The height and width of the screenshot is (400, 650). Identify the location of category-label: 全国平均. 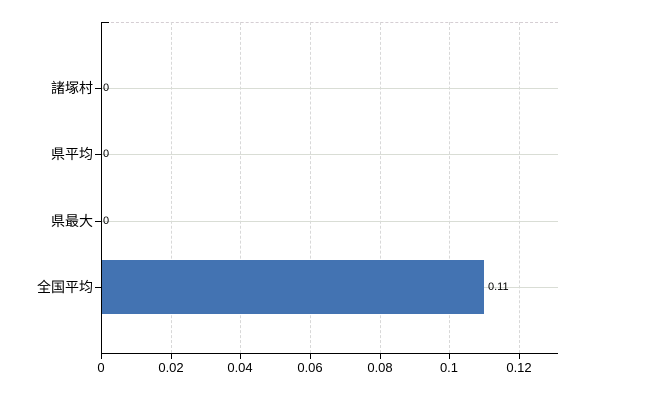
(65, 287).